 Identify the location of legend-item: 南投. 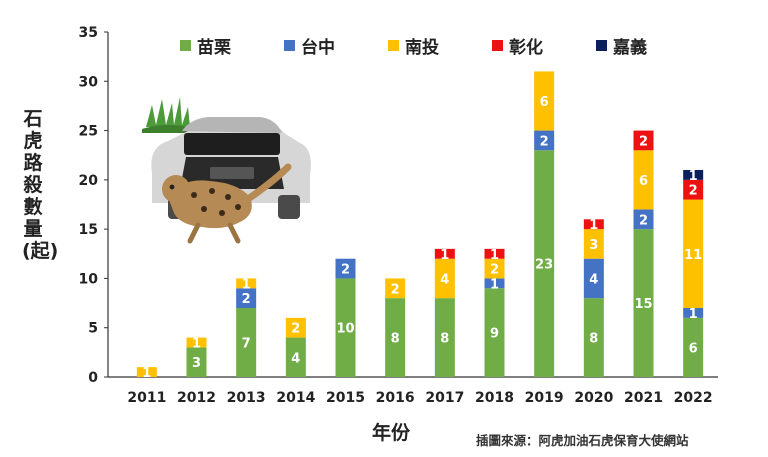
(413, 45).